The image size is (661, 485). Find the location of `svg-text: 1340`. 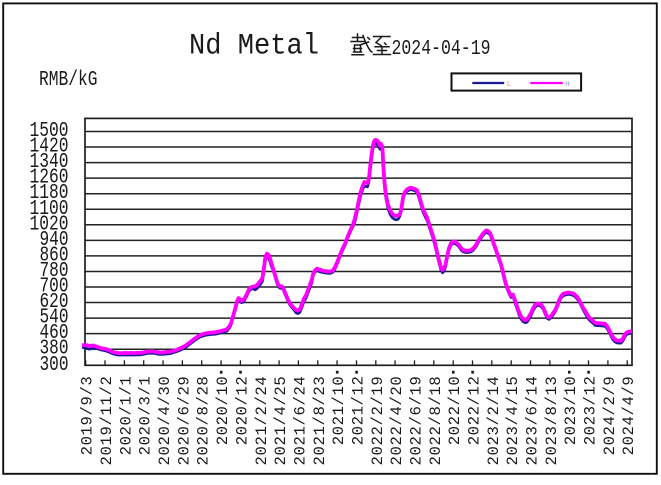

svg-text: 1340 is located at coordinates (49, 162).